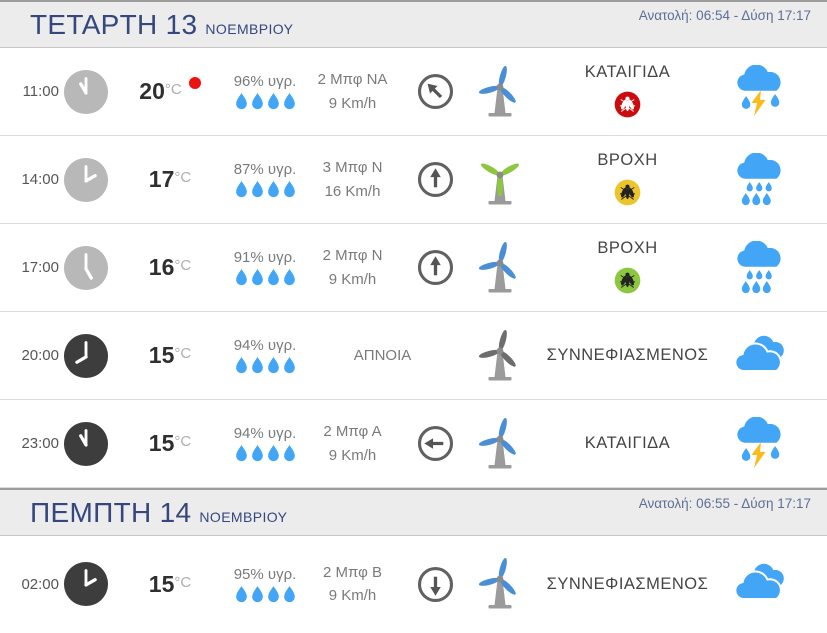 This screenshot has height=633, width=827. What do you see at coordinates (352, 179) in the screenshot?
I see `wind-info: 3 Μπφ Ν 16 Km/h` at bounding box center [352, 179].